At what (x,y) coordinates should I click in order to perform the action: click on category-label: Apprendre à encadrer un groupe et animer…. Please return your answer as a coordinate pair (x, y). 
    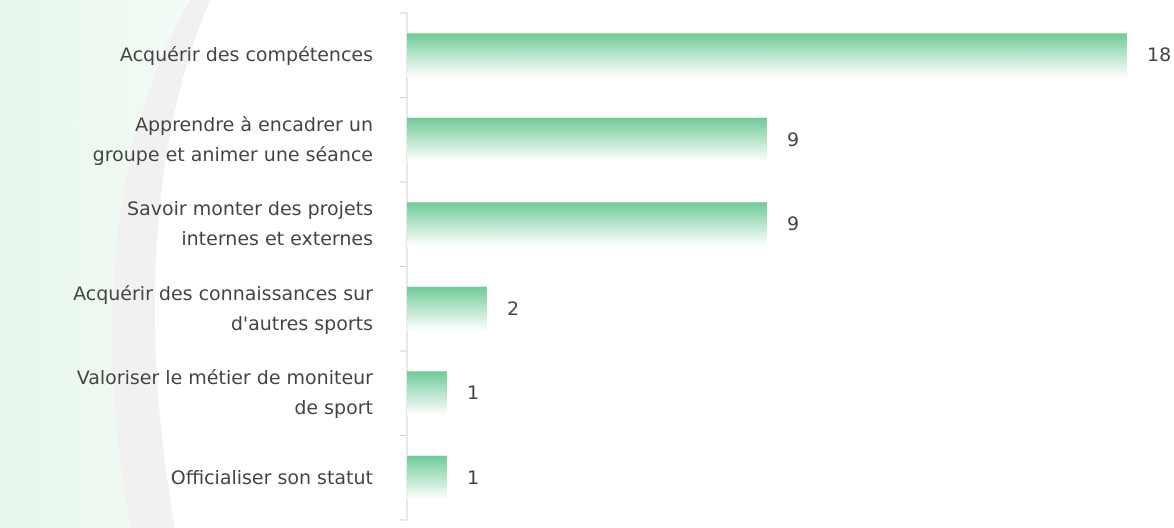
    Looking at the image, I should click on (232, 139).